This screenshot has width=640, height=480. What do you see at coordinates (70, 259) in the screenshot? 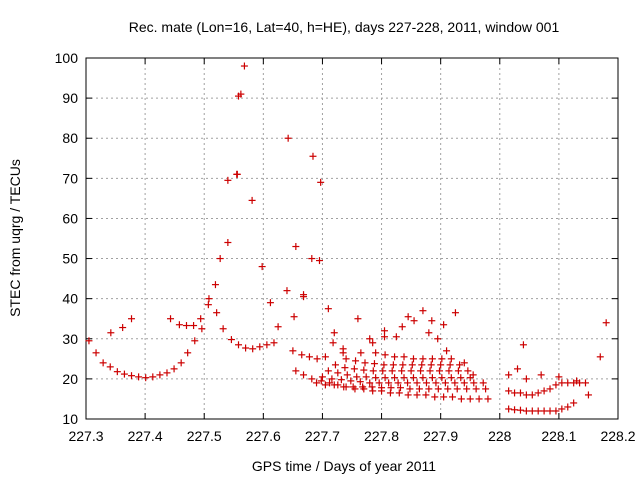
I see `y-tick-label: 50` at bounding box center [70, 259].